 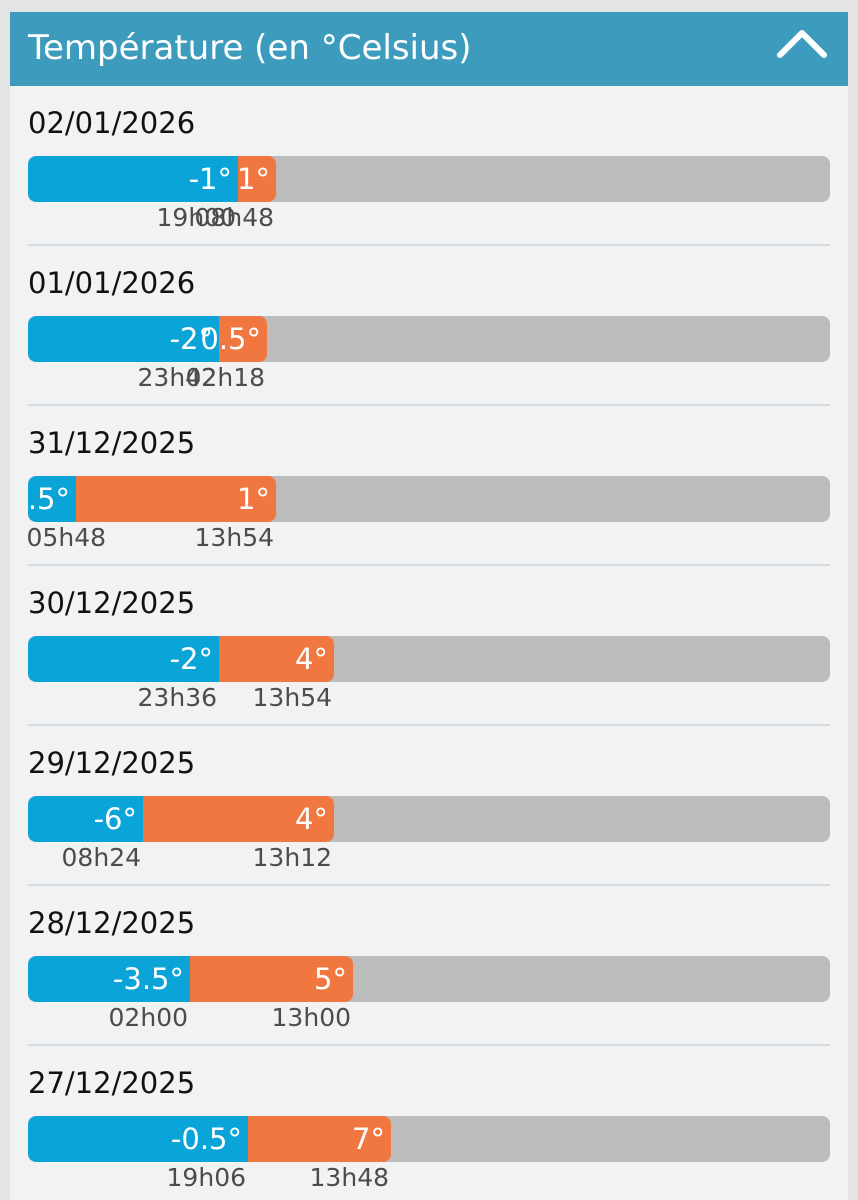 I want to click on day-row: 01/01/2026 -2° 0.5° 23h42 02h18, so click(x=429, y=326).